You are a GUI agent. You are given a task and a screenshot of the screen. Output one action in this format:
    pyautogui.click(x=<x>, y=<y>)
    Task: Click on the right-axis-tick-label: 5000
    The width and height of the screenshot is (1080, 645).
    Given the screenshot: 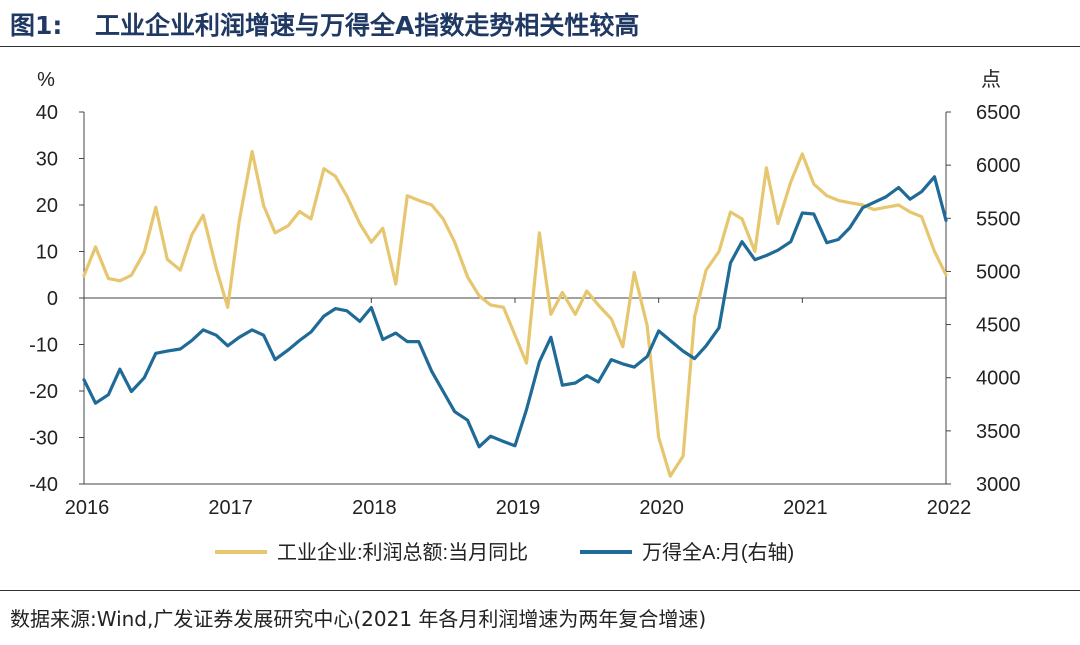 What is the action you would take?
    pyautogui.click(x=998, y=272)
    